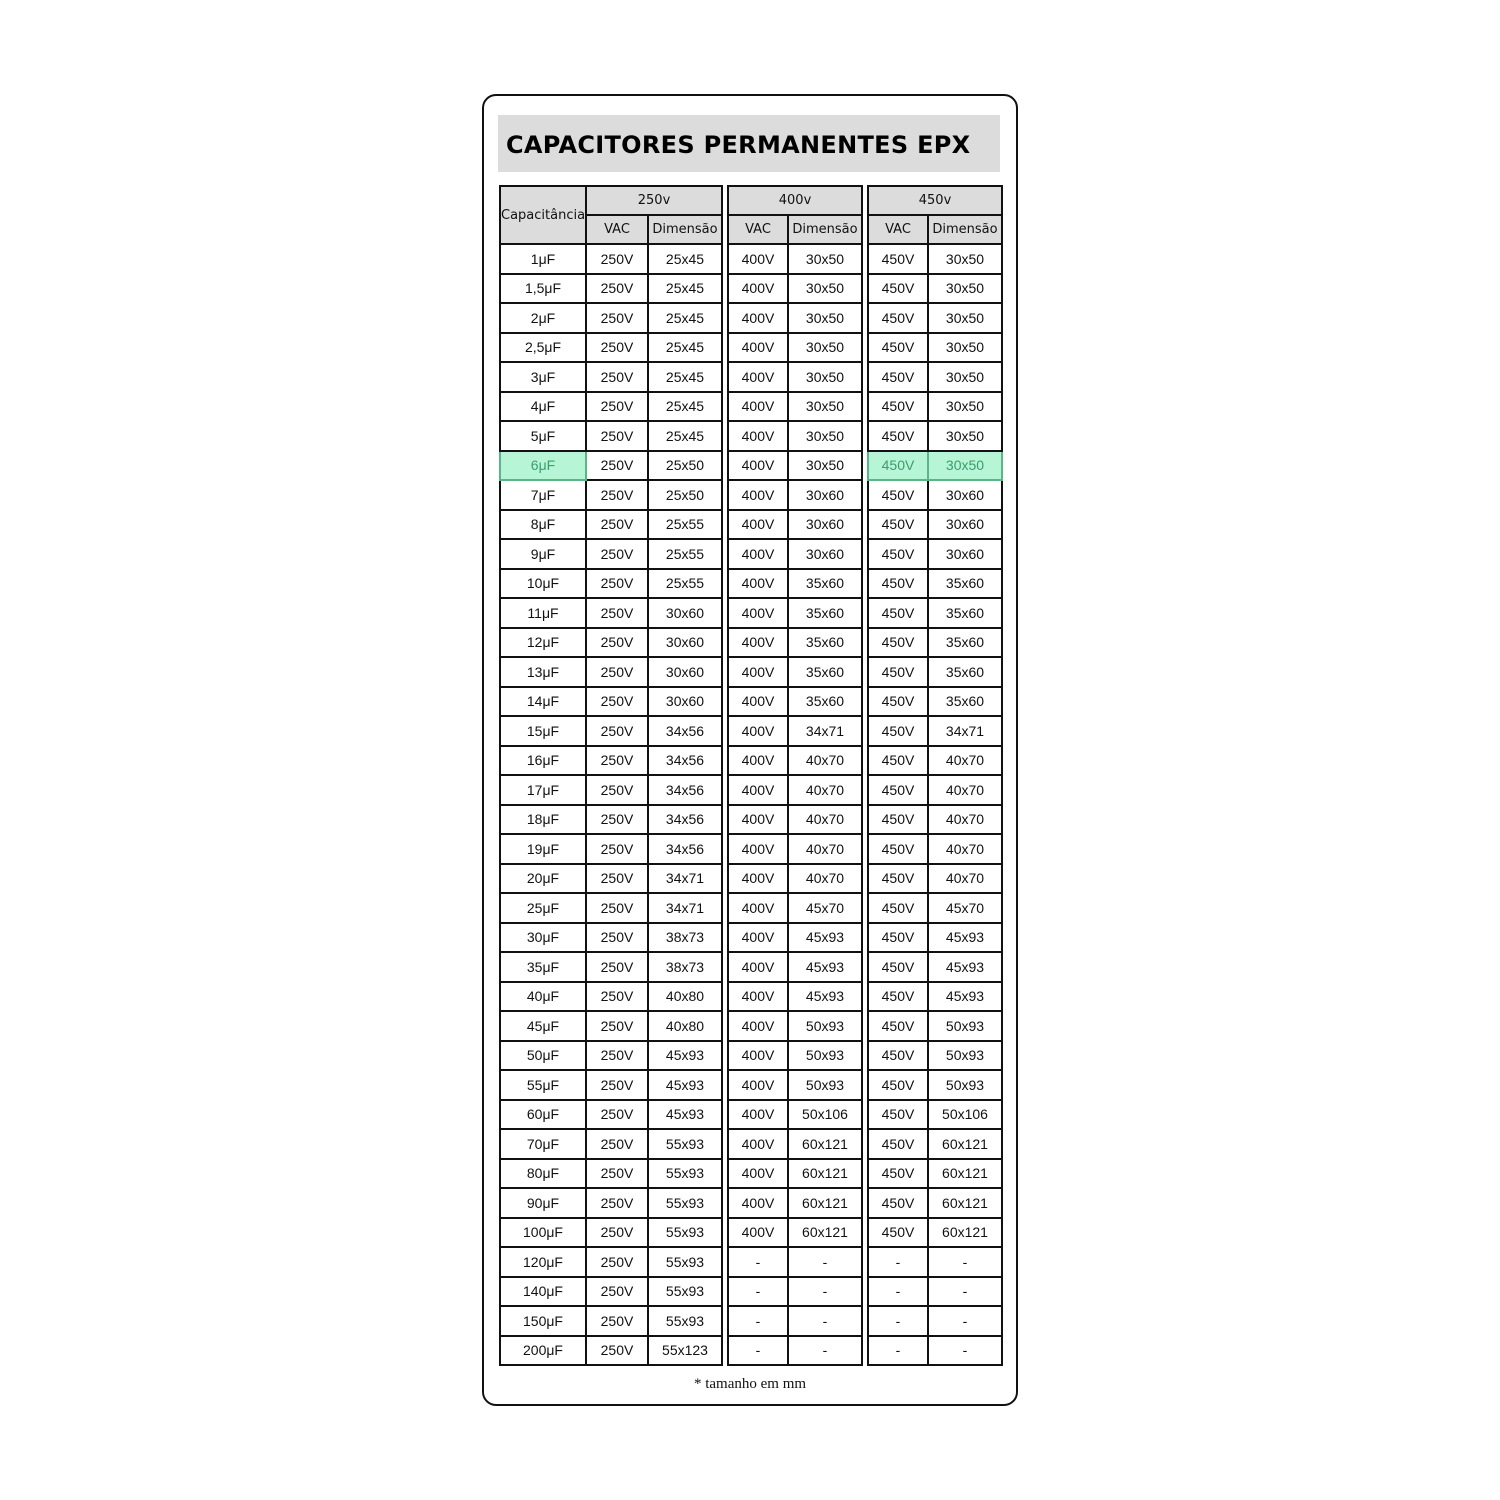  I want to click on table-row: 12μF 250V 30x60, so click(611, 642).